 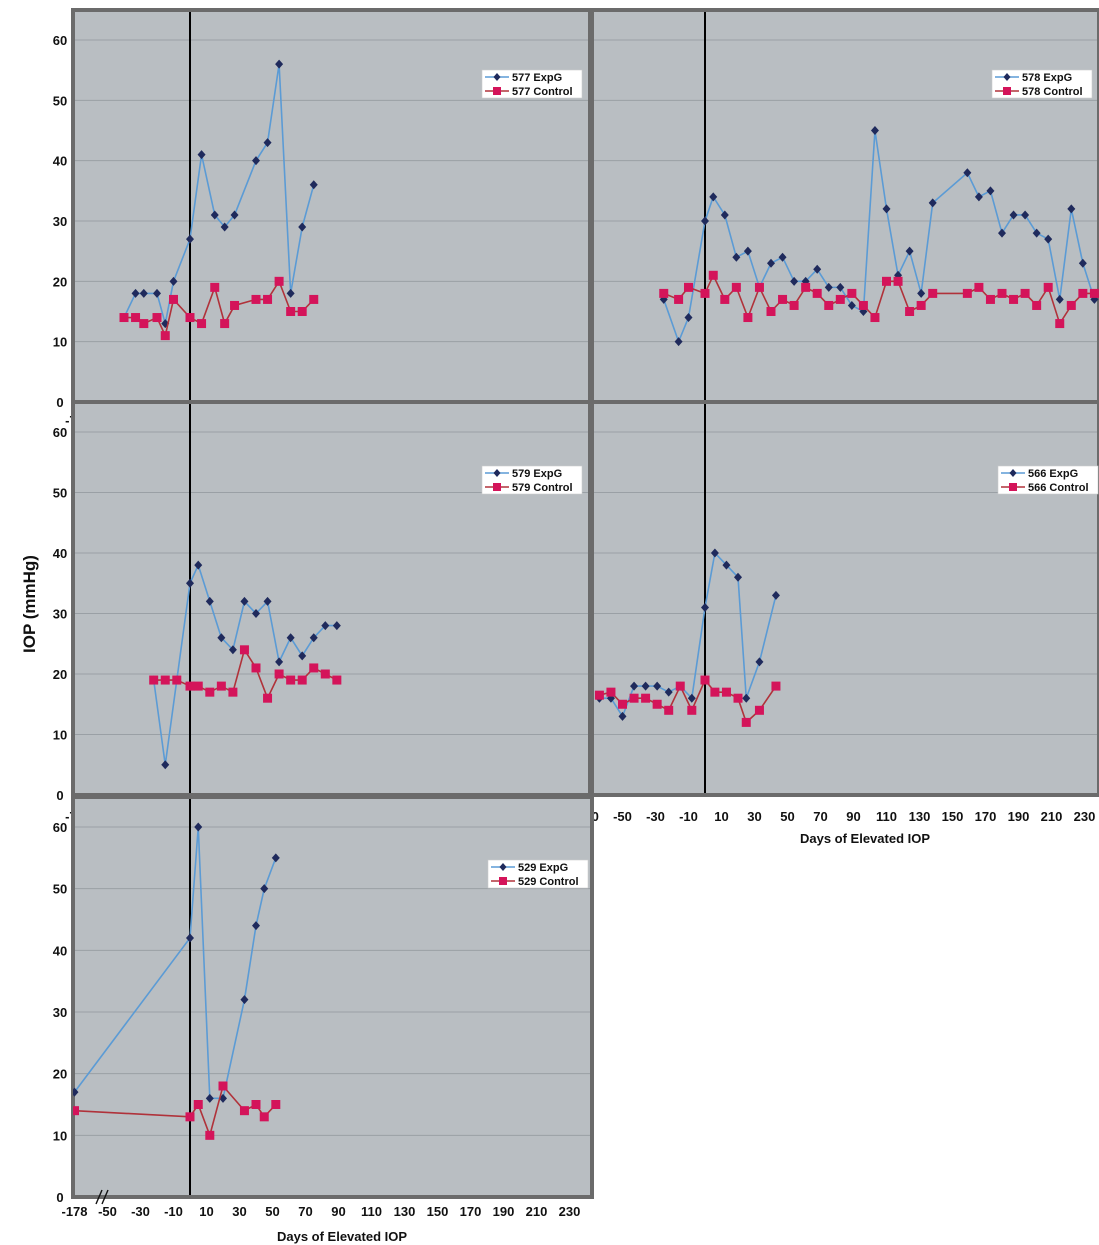 What do you see at coordinates (338, 1211) in the screenshot?
I see `x-tick-label: 90` at bounding box center [338, 1211].